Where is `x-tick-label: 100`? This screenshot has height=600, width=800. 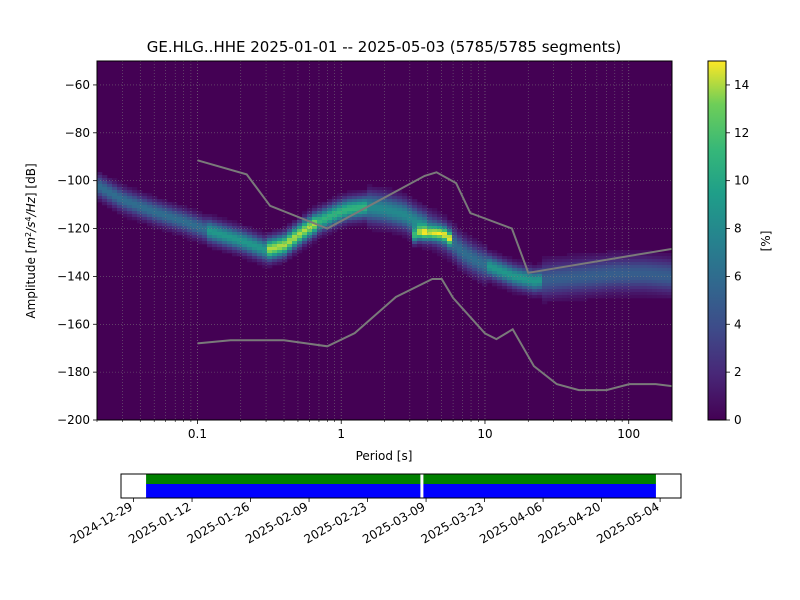 x-tick-label: 100 is located at coordinates (628, 434).